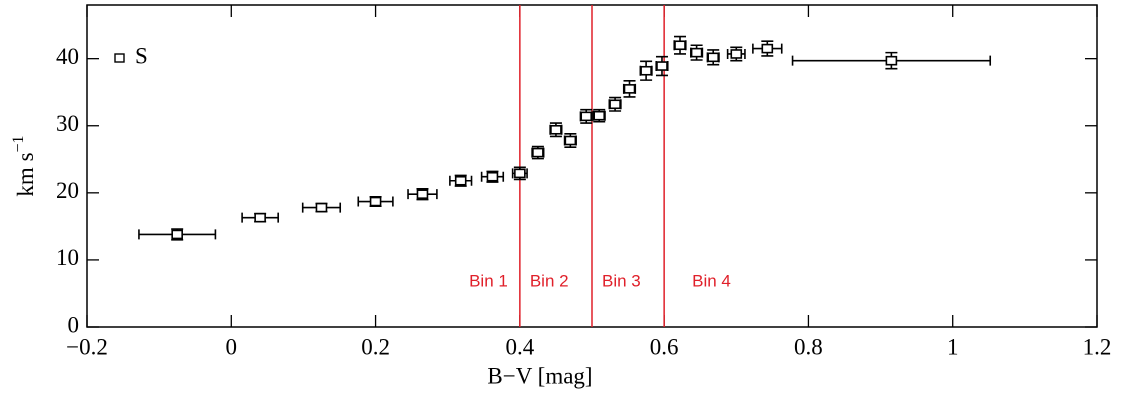 The width and height of the screenshot is (1126, 396). Describe the element at coordinates (539, 375) in the screenshot. I see `x-axis-label: B−V [mag]` at that location.